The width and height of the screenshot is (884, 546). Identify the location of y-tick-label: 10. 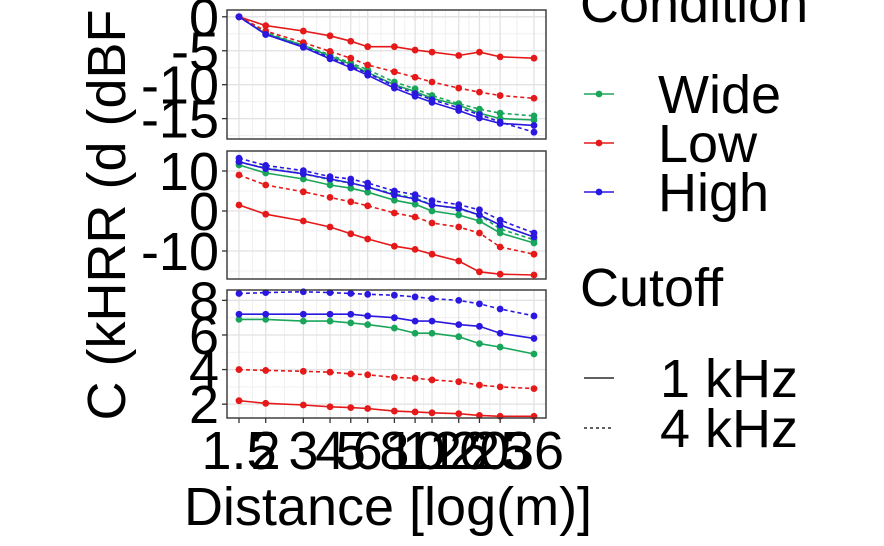
(189, 172).